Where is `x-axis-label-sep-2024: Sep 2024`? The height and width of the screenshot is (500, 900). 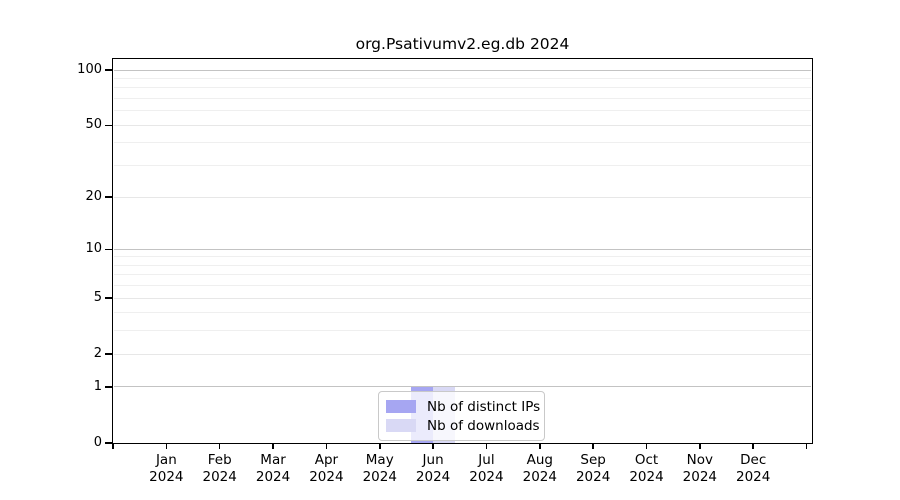
x-axis-label-sep-2024: Sep 2024 is located at coordinates (593, 469).